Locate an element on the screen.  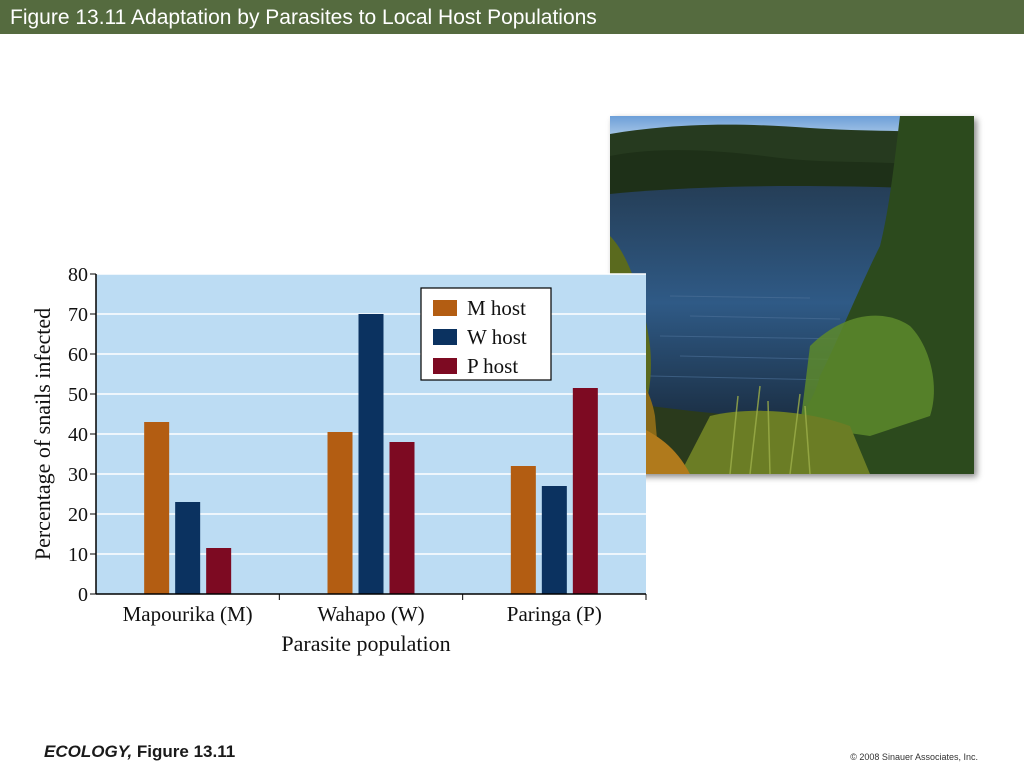
chart-legend: M host W host P host is located at coordinates (486, 334).